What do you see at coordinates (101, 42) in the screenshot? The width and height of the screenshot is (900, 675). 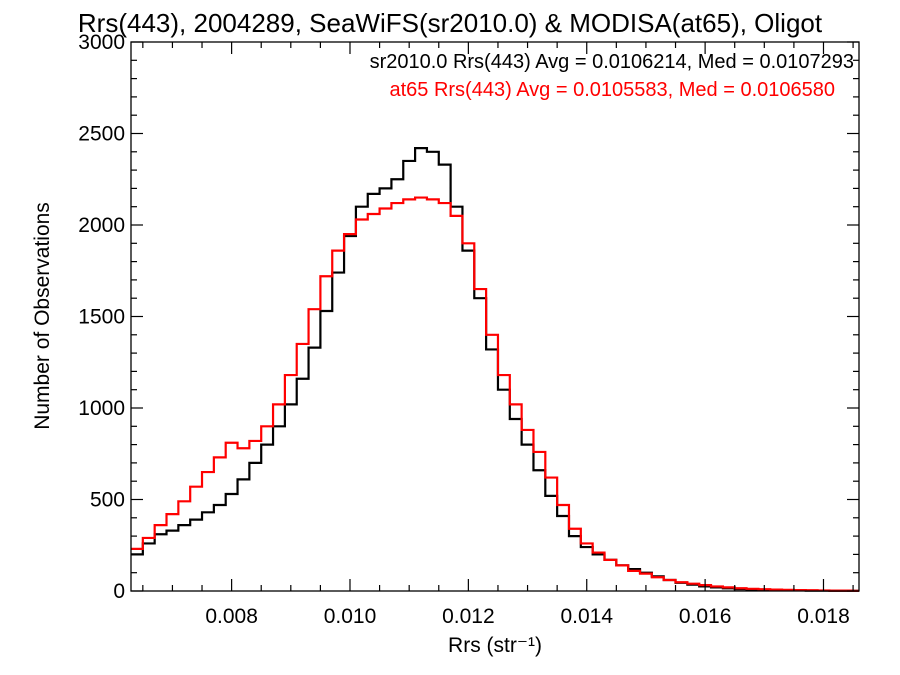 I see `y-tick-label: 3000` at bounding box center [101, 42].